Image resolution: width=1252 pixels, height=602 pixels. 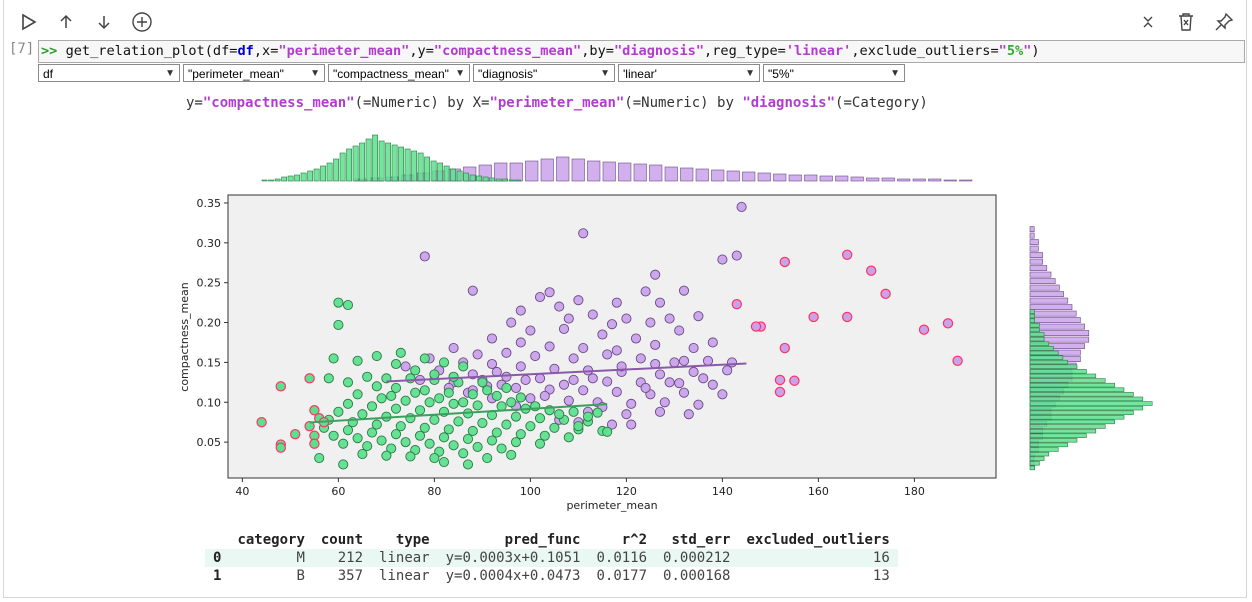 I want to click on move-down-icon, so click(x=104, y=22).